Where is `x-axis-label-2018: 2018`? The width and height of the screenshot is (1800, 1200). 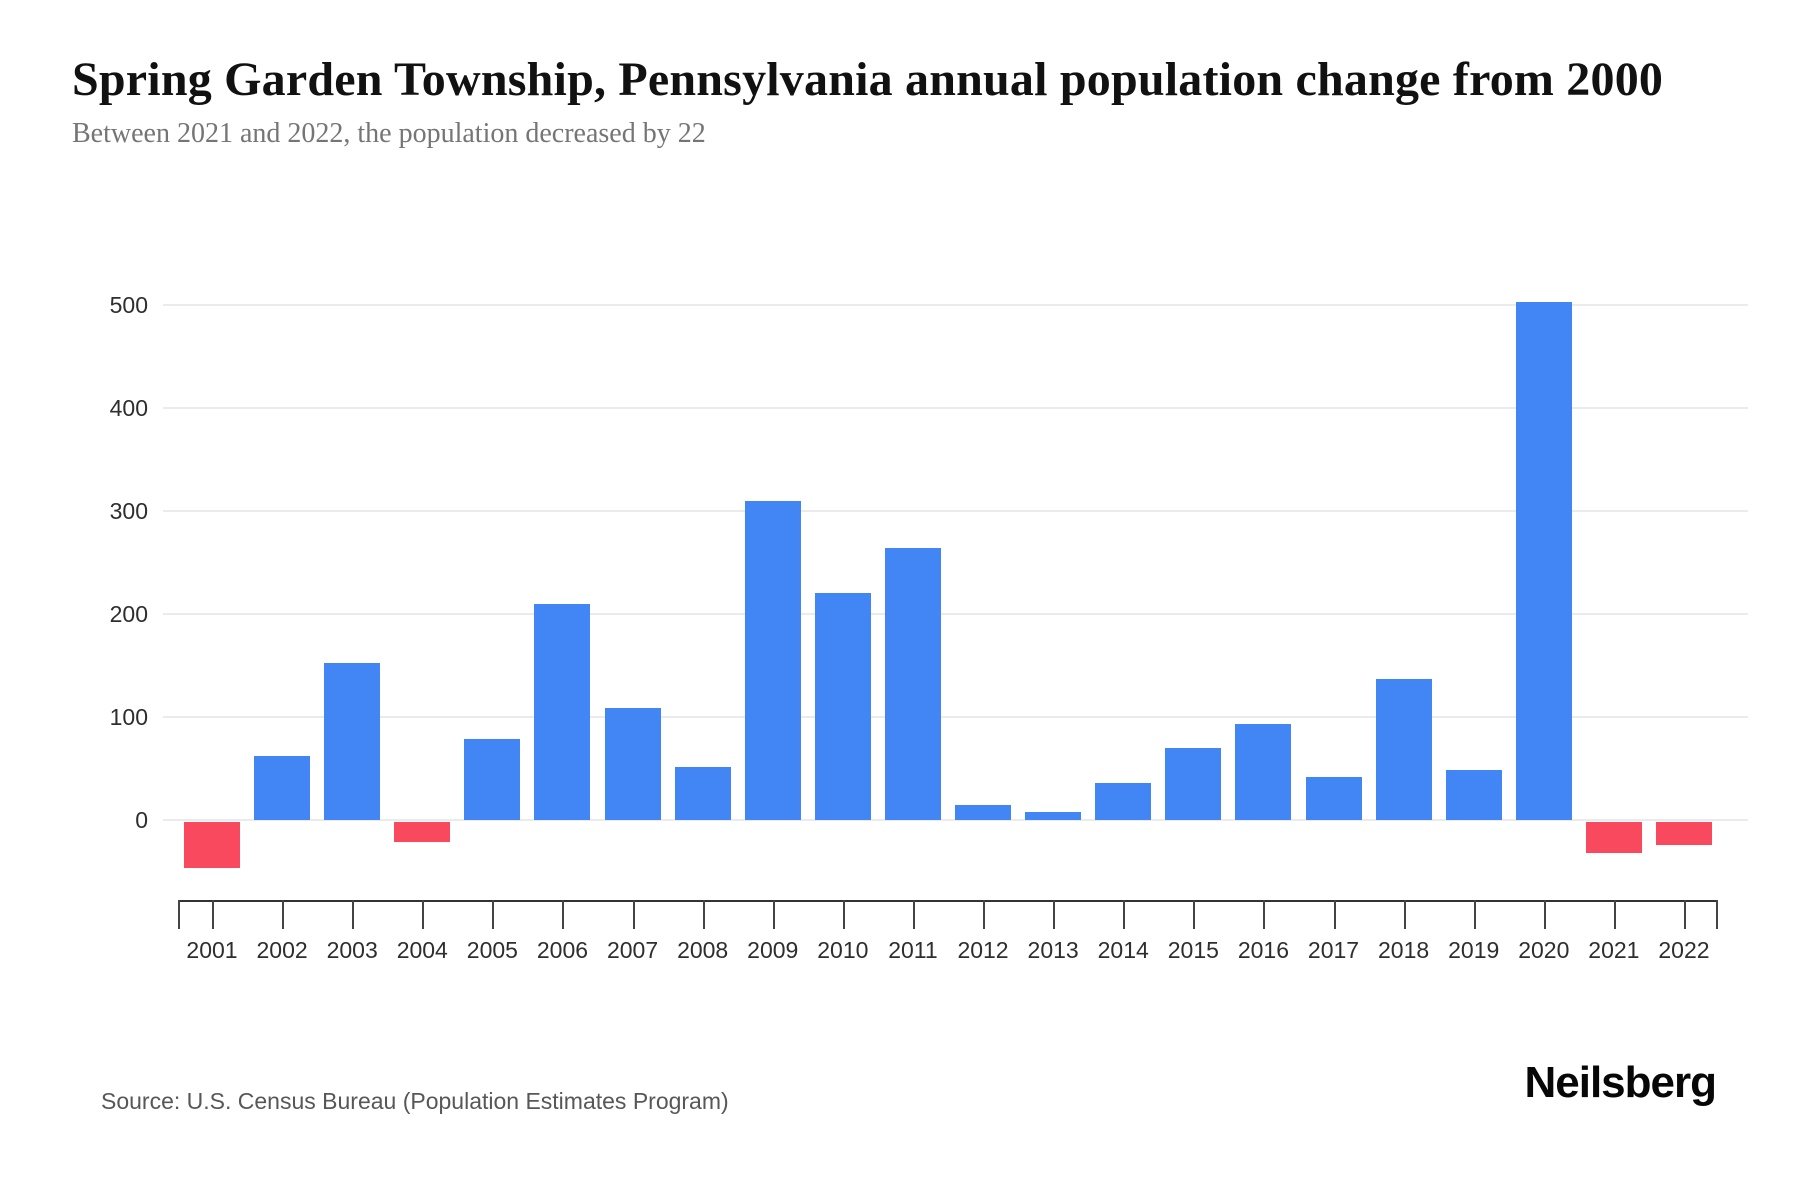 x-axis-label-2018: 2018 is located at coordinates (1404, 950).